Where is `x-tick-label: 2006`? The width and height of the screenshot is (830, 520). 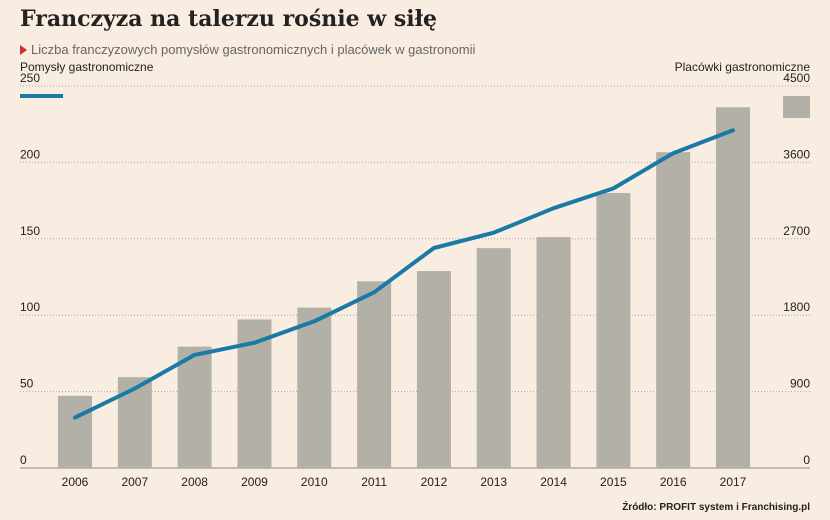
x-tick-label: 2006 is located at coordinates (75, 482).